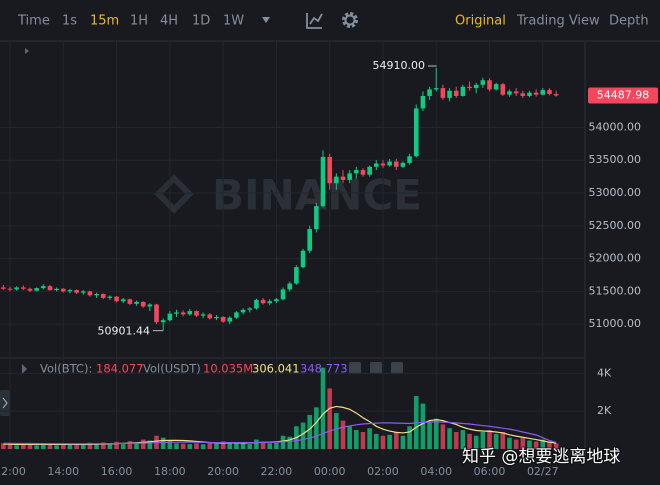  I want to click on side-toggle, so click(5, 403).